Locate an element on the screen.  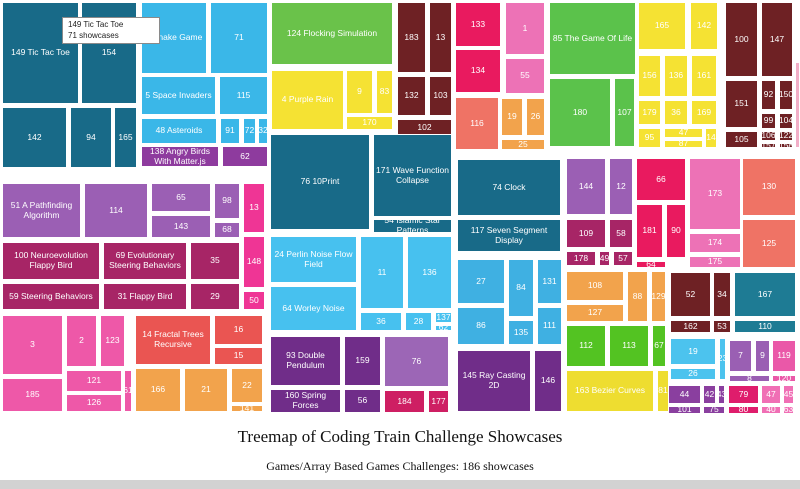
treemap-cell-bezier-curves: 163 Bezier Curves is located at coordinates (610, 391).